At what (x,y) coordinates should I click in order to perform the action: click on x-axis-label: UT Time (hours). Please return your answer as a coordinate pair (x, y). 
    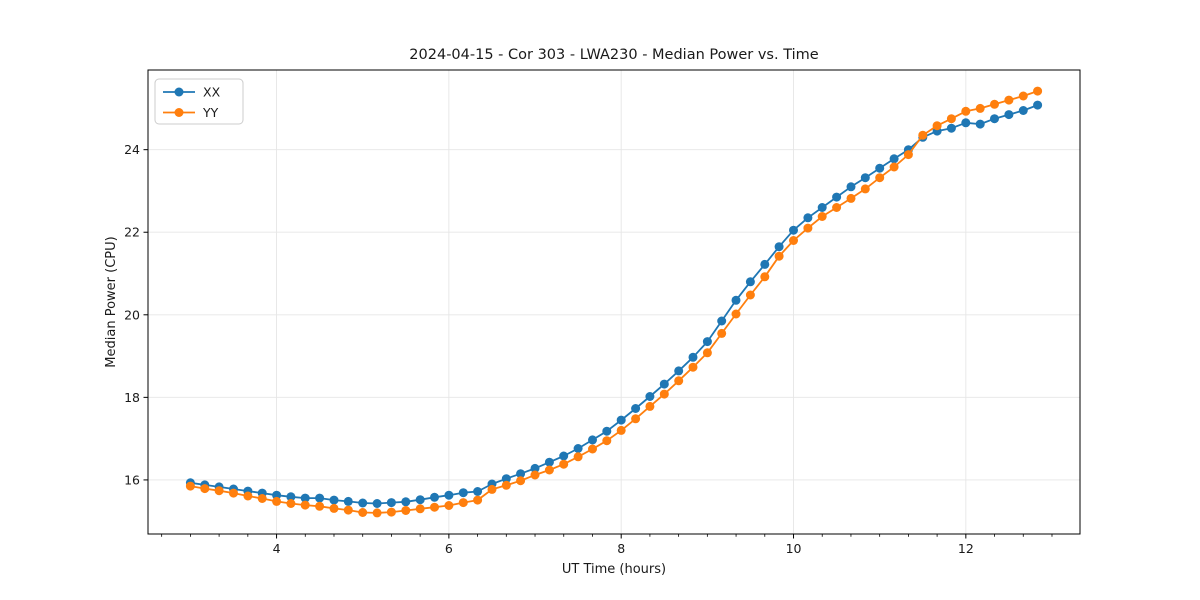
    Looking at the image, I should click on (614, 569).